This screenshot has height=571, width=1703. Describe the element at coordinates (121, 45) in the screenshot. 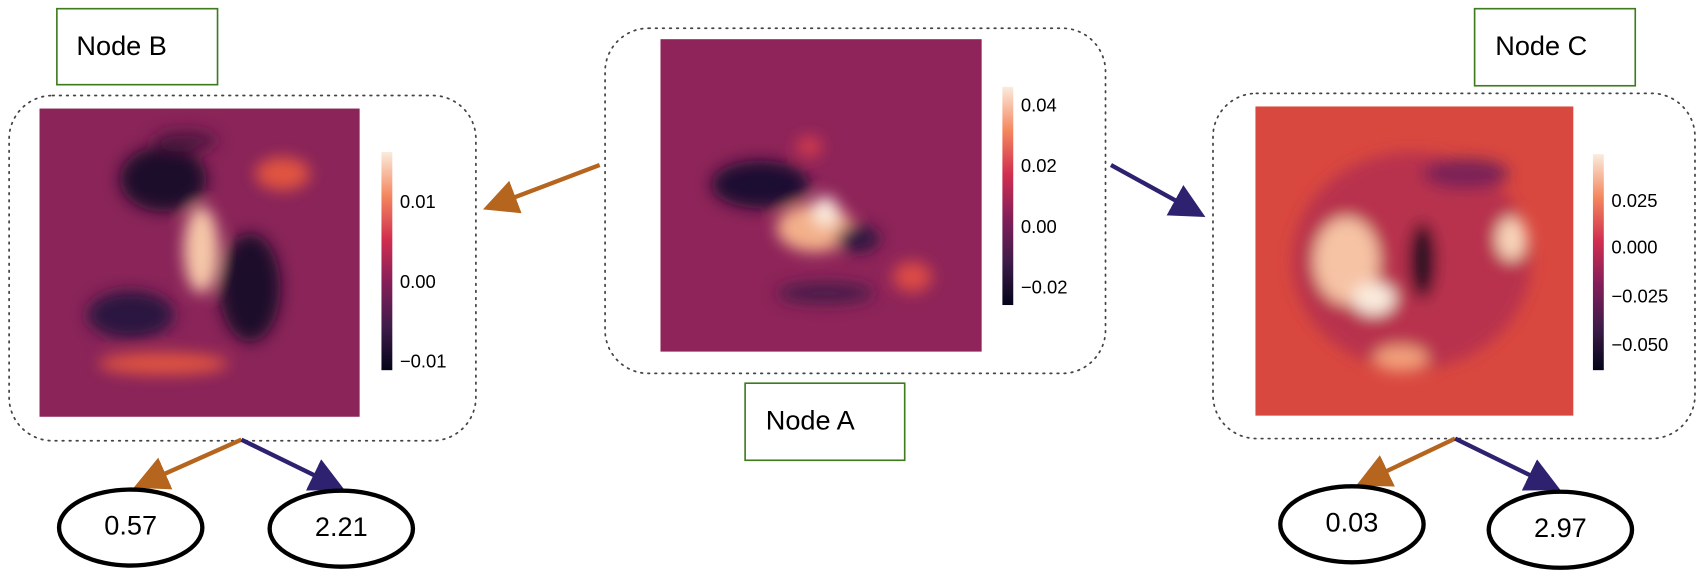

I see `node-label: Node B` at that location.